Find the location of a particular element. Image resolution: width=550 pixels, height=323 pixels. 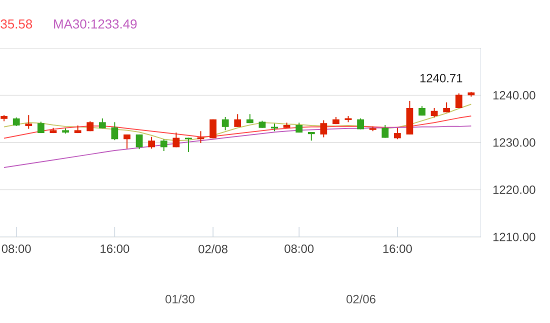

x-tick-label: 02/08 is located at coordinates (213, 249).